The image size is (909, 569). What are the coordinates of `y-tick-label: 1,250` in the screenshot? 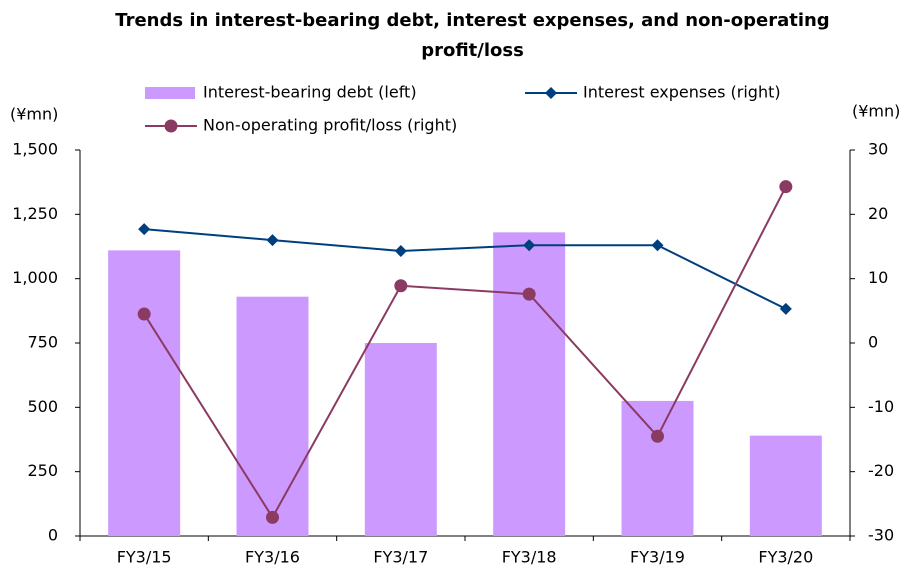 It's located at (35, 213).